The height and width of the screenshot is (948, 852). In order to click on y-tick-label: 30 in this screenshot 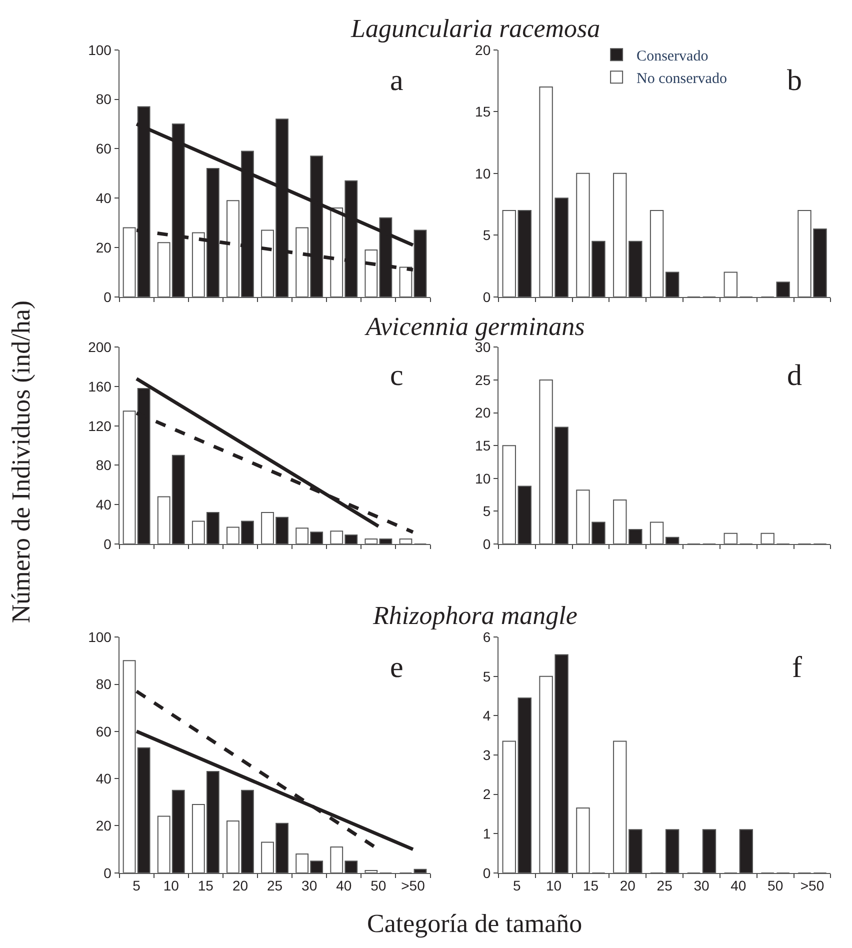, I will do `click(483, 347)`.